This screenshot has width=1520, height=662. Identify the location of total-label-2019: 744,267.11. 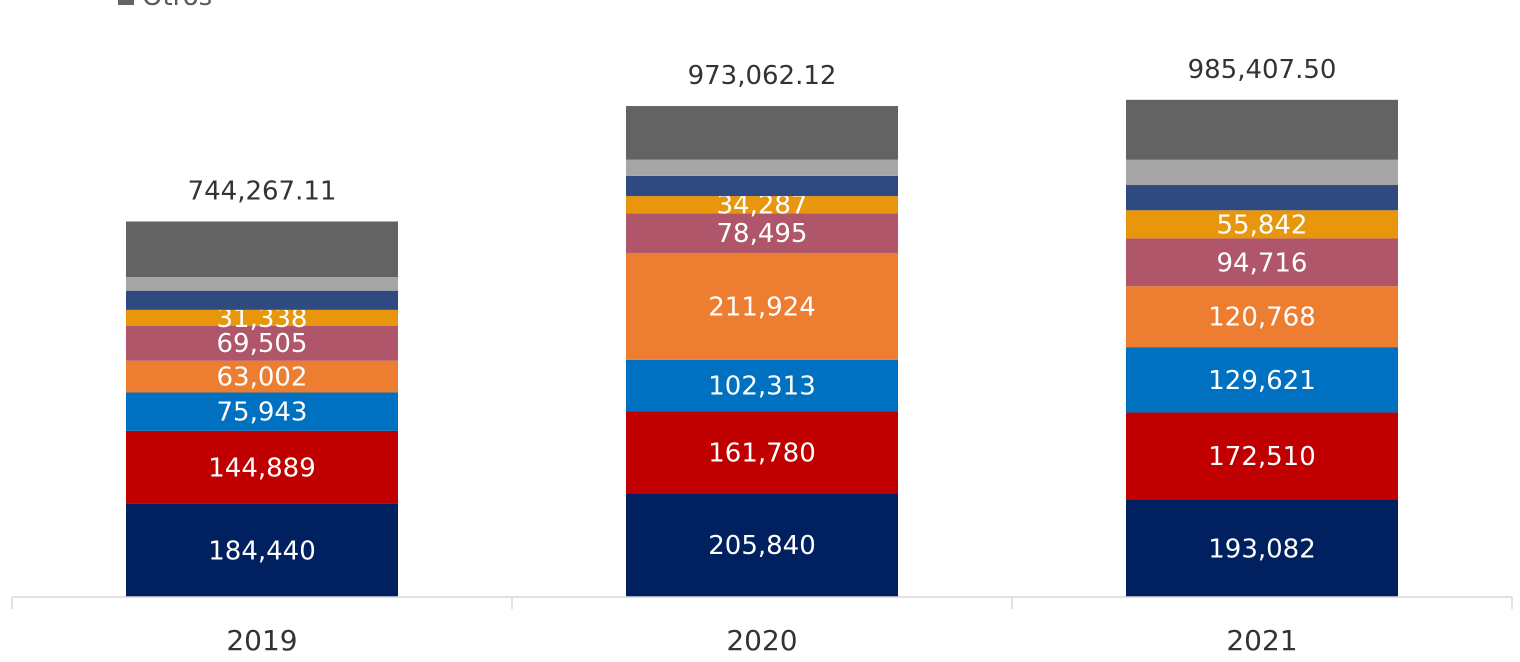
(262, 191).